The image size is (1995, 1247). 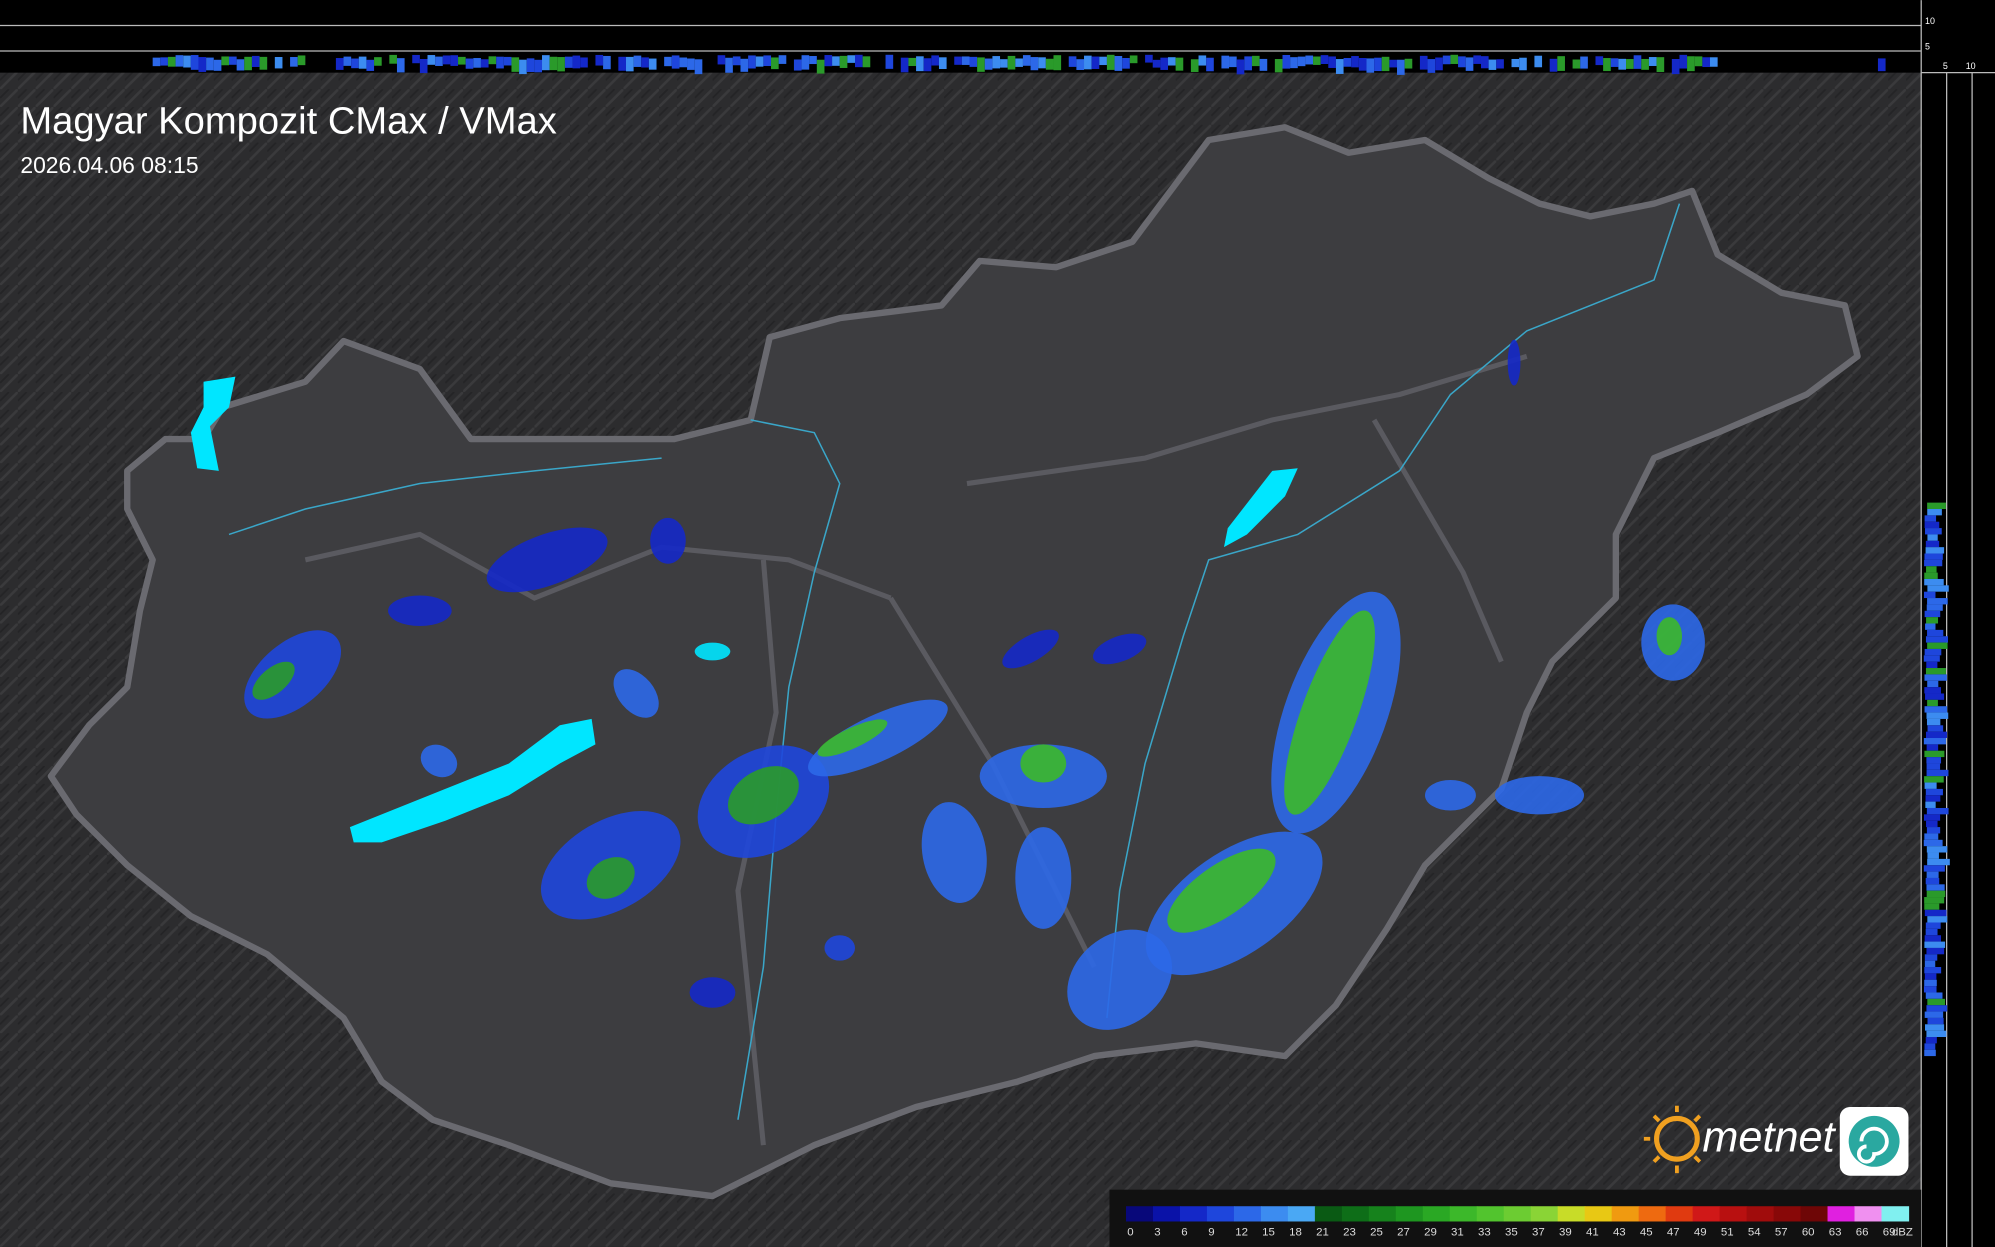 What do you see at coordinates (1646, 1232) in the screenshot?
I see `legend-label: 45` at bounding box center [1646, 1232].